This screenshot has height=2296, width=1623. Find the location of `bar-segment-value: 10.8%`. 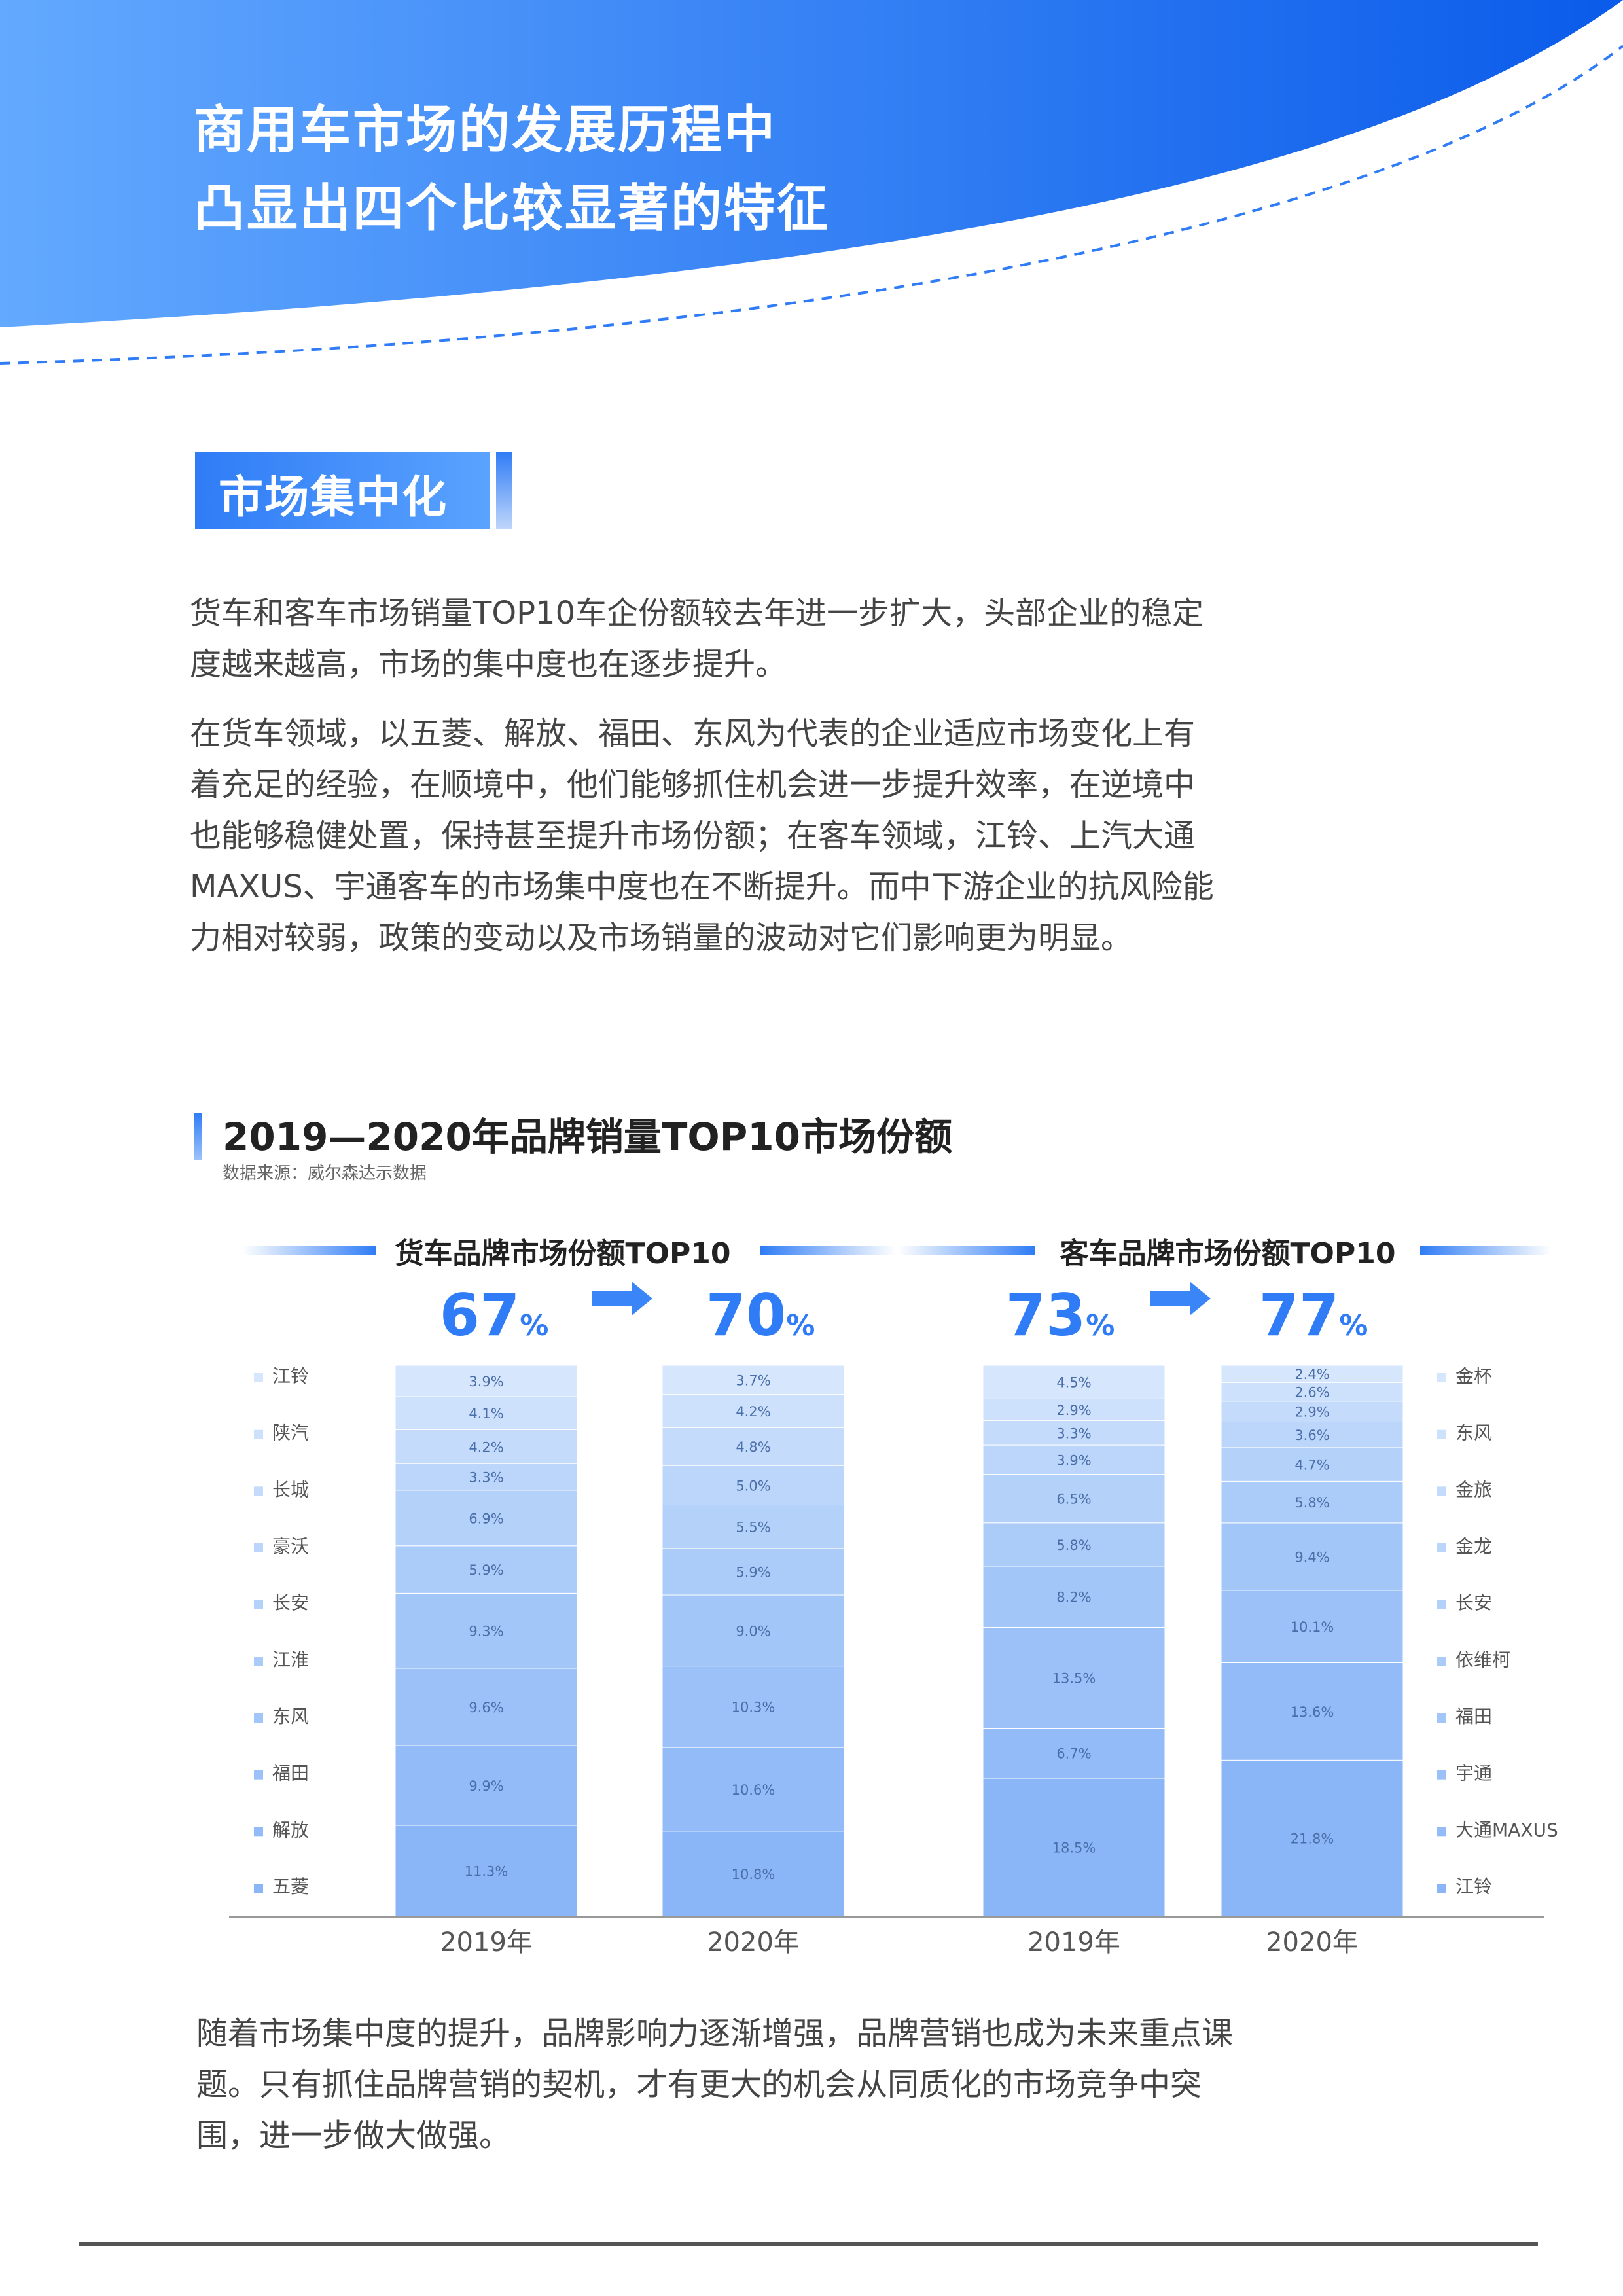

bar-segment-value: 10.8% is located at coordinates (754, 1874).